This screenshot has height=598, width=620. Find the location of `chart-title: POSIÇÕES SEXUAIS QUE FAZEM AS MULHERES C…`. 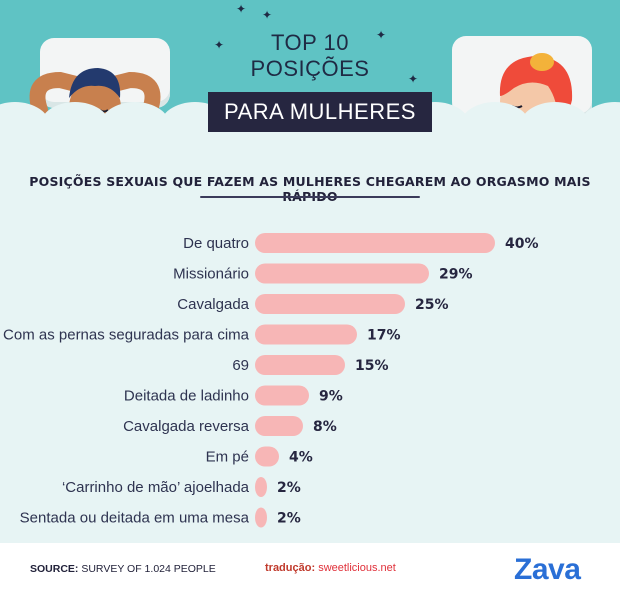

chart-title: POSIÇÕES SEXUAIS QUE FAZEM AS MULHERES C… is located at coordinates (310, 189).